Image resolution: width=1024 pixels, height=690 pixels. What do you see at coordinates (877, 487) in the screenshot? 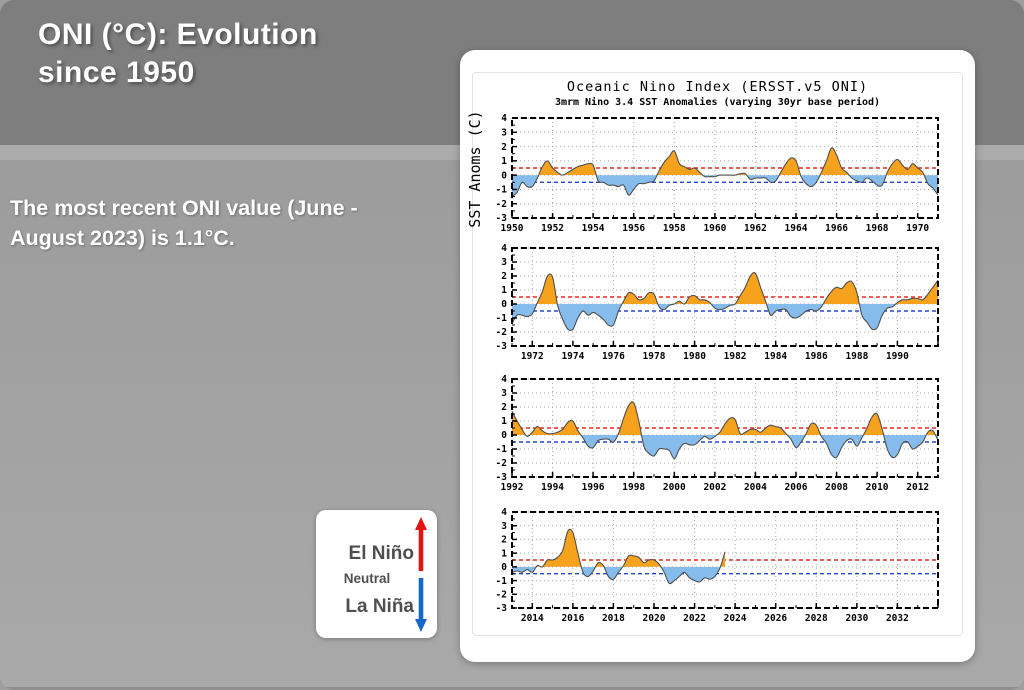
I see `svg-text: 2010` at bounding box center [877, 487].